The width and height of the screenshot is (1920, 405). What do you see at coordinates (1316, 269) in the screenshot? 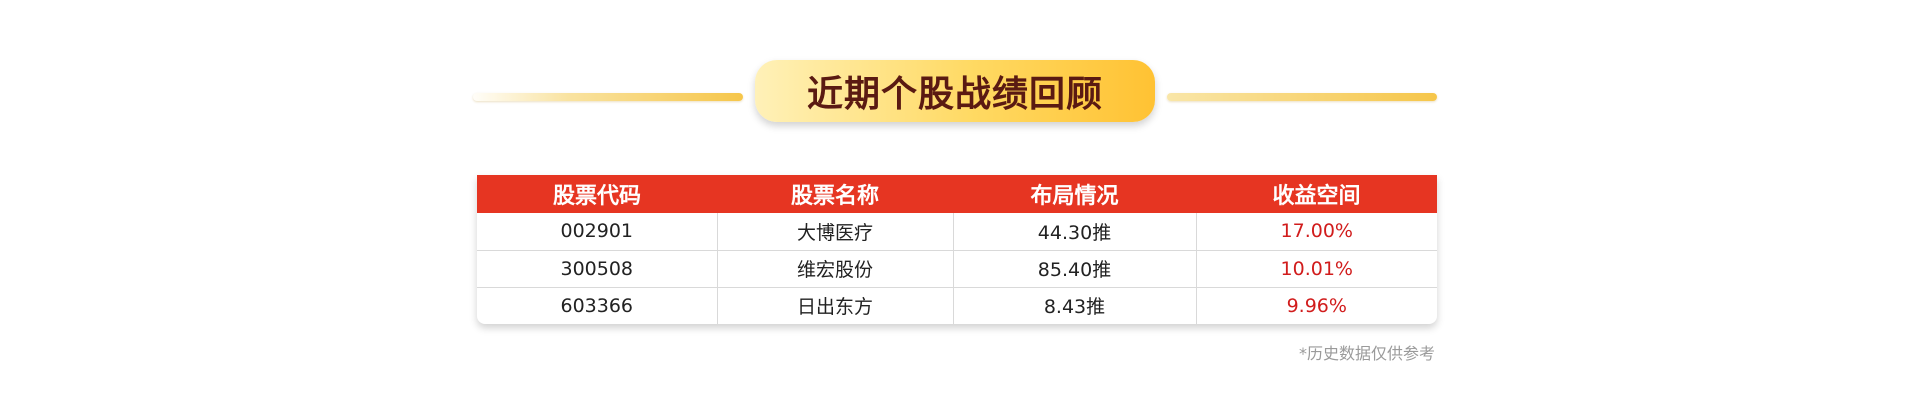
I see `return-cell: 10.01%` at bounding box center [1316, 269].